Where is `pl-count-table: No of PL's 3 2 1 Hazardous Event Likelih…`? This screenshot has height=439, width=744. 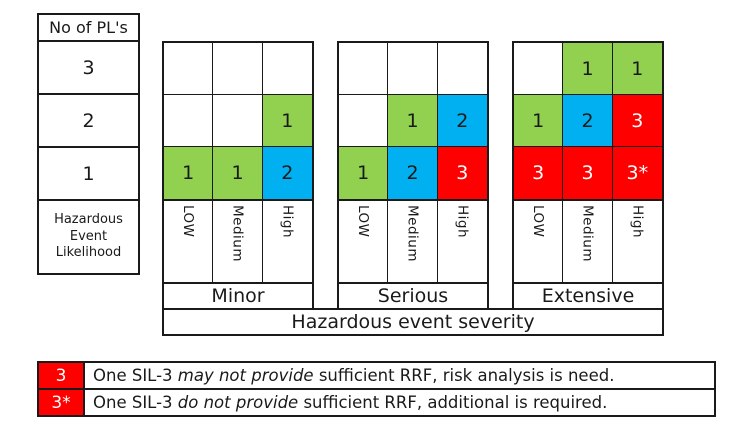
pl-count-table: No of PL's 3 2 1 Hazardous Event Likelih… is located at coordinates (88, 144).